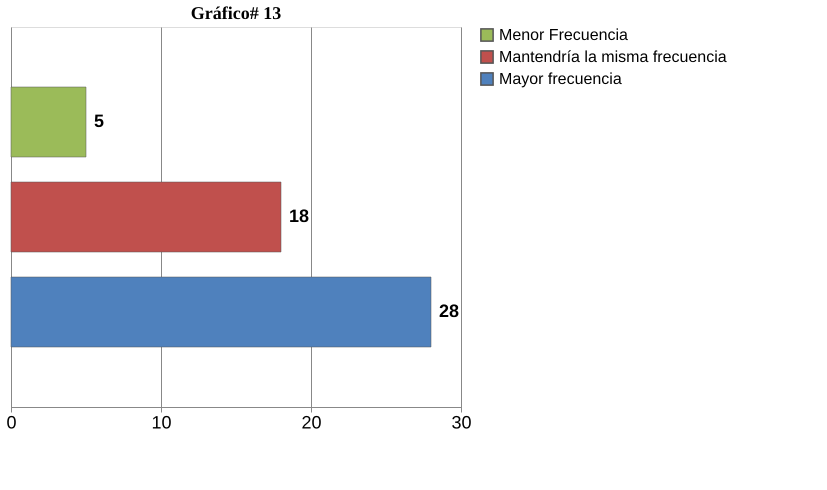 This screenshot has width=827, height=490. I want to click on x-tick-label: 0, so click(11, 422).